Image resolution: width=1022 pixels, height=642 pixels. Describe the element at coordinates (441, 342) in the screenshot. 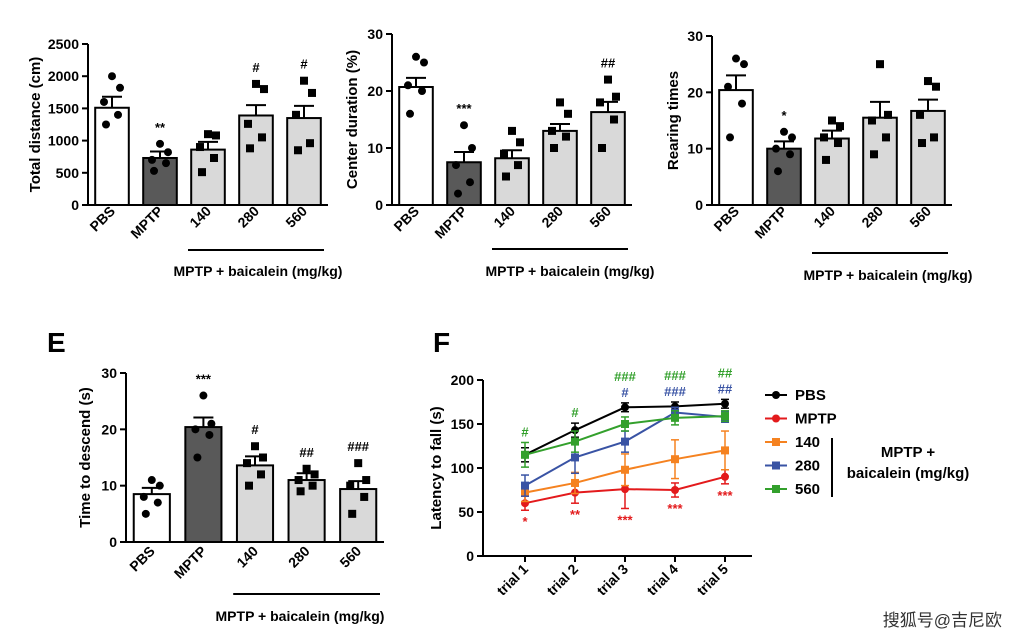

I see `panel-letter: F` at that location.